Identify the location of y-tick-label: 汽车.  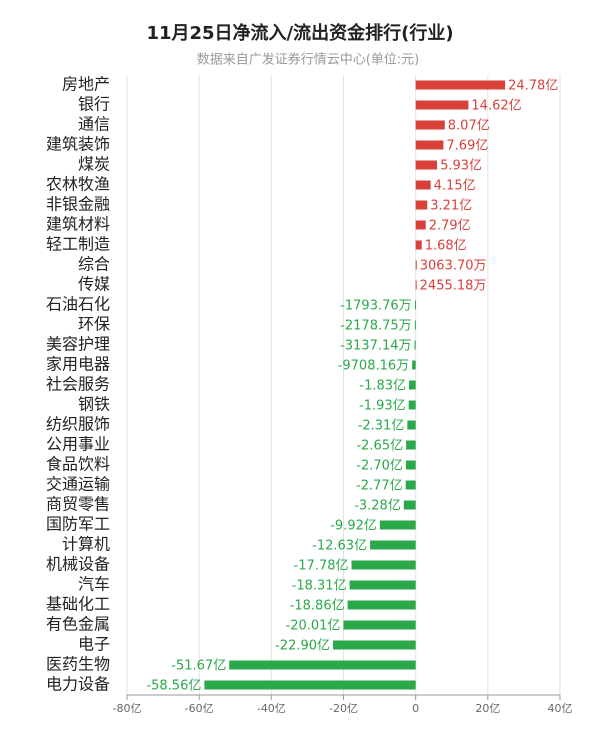
(94, 584).